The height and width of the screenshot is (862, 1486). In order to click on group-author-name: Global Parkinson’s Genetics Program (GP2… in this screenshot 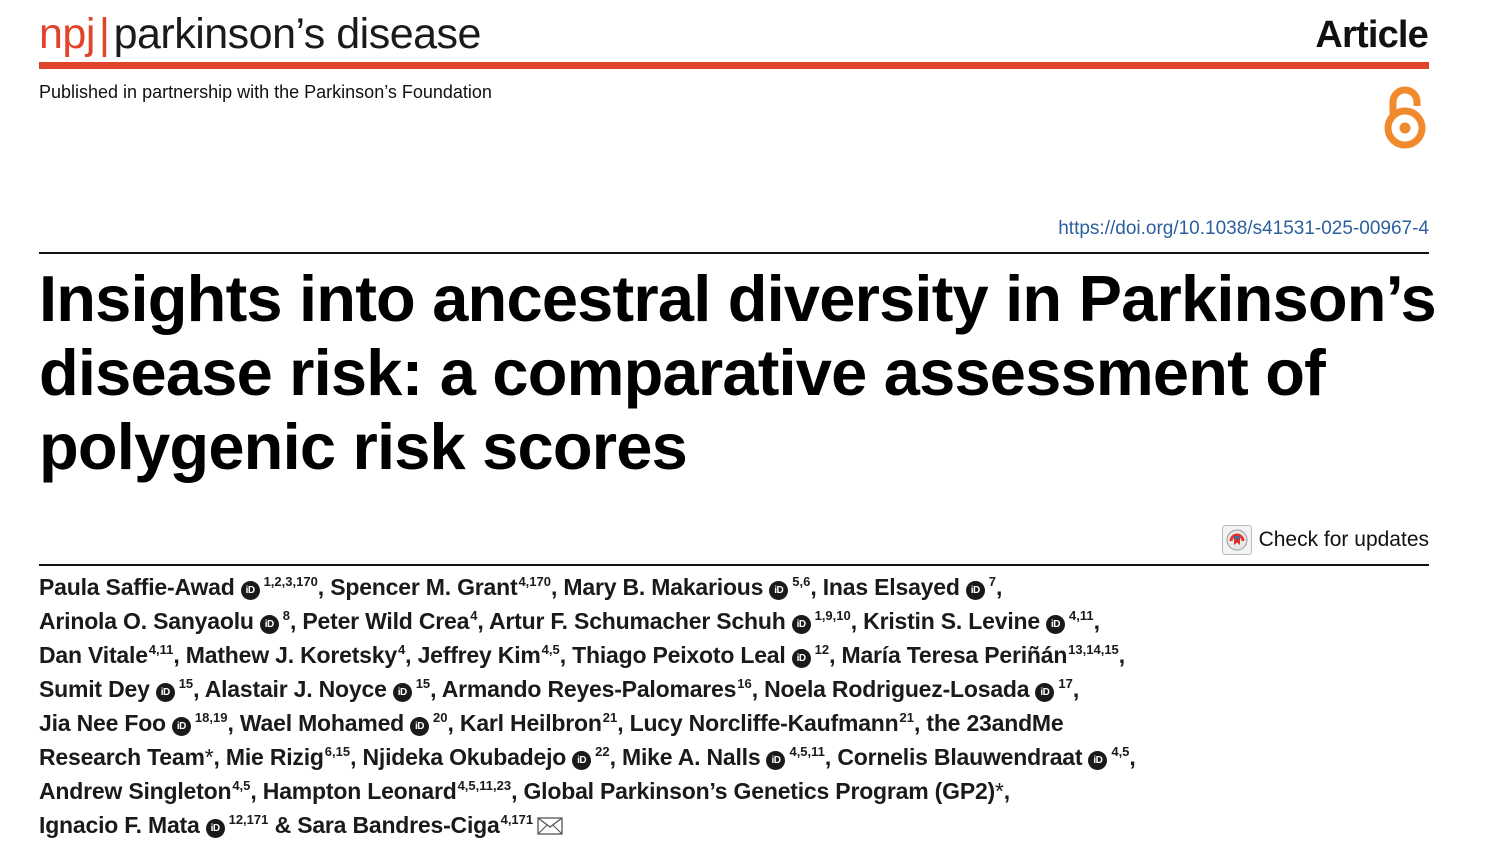, I will do `click(759, 791)`.